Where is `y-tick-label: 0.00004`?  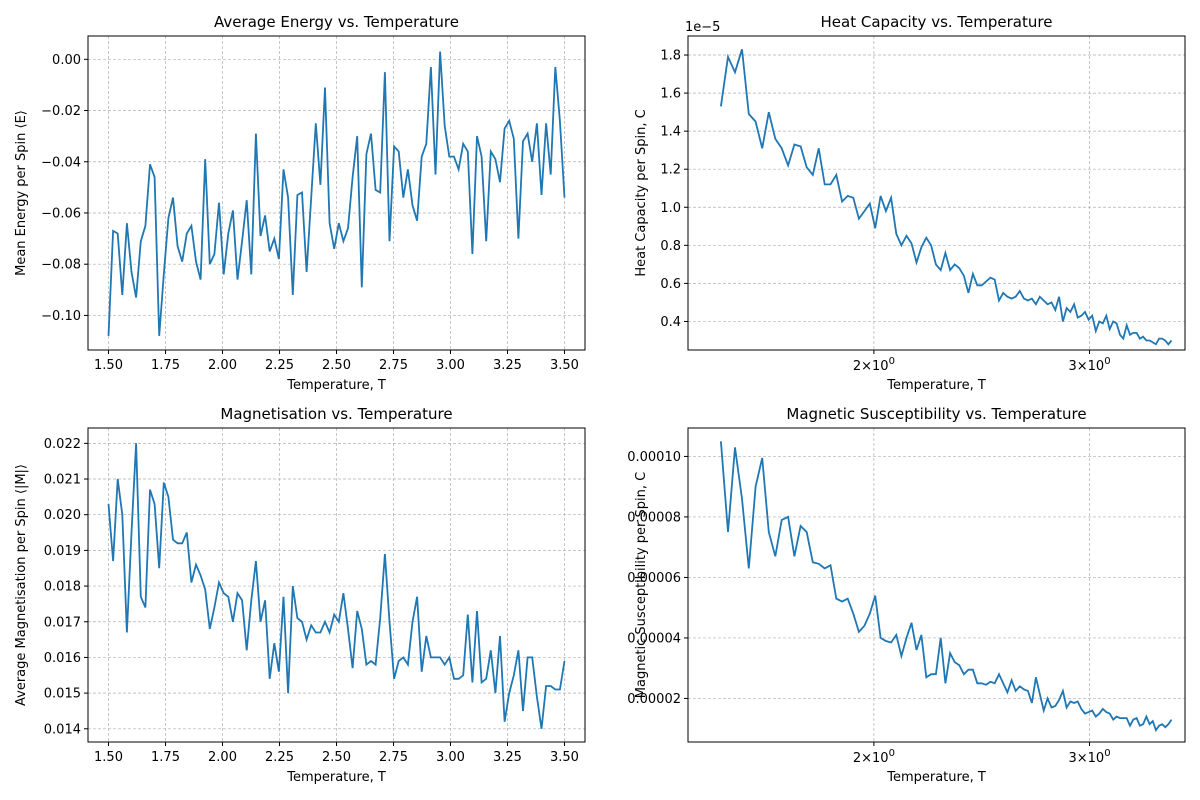
y-tick-label: 0.00004 is located at coordinates (654, 638).